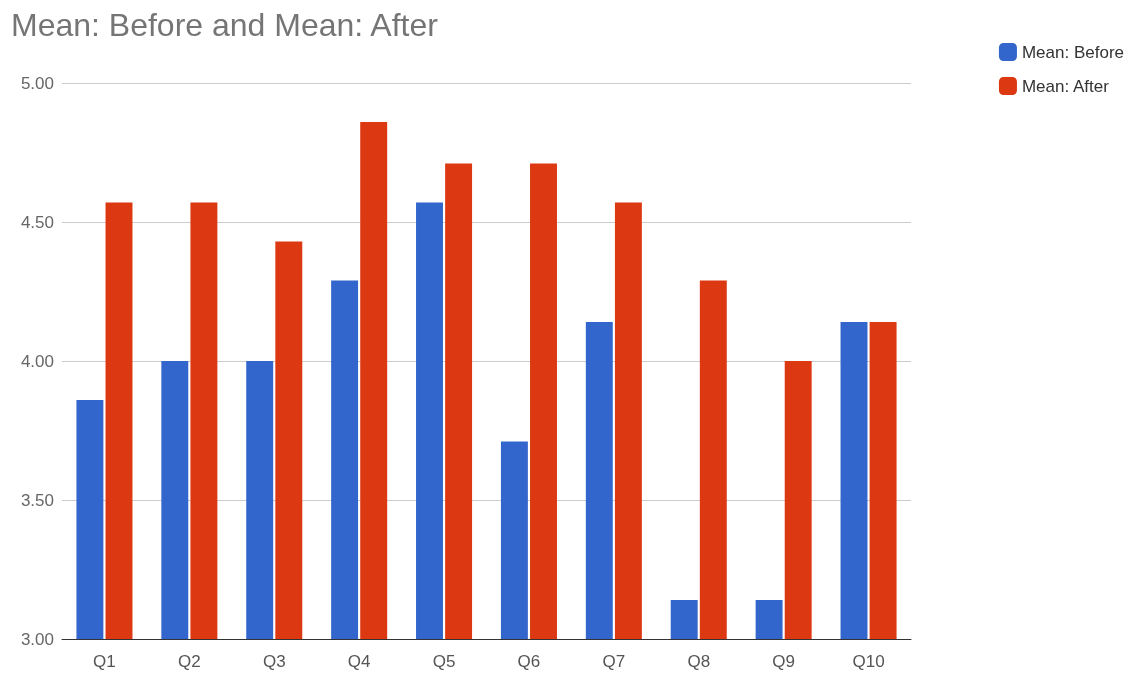 The width and height of the screenshot is (1139, 675). What do you see at coordinates (274, 661) in the screenshot?
I see `x-tick-label: Q3` at bounding box center [274, 661].